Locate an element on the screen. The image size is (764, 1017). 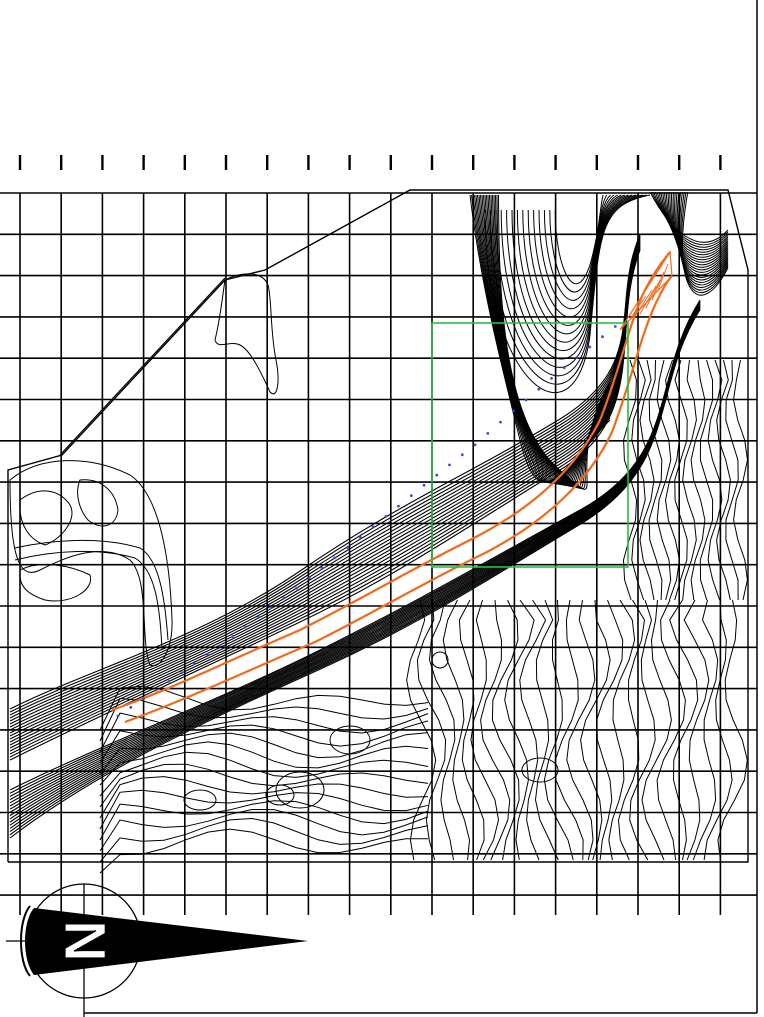
west-feature-contours is located at coordinates (144, 470).